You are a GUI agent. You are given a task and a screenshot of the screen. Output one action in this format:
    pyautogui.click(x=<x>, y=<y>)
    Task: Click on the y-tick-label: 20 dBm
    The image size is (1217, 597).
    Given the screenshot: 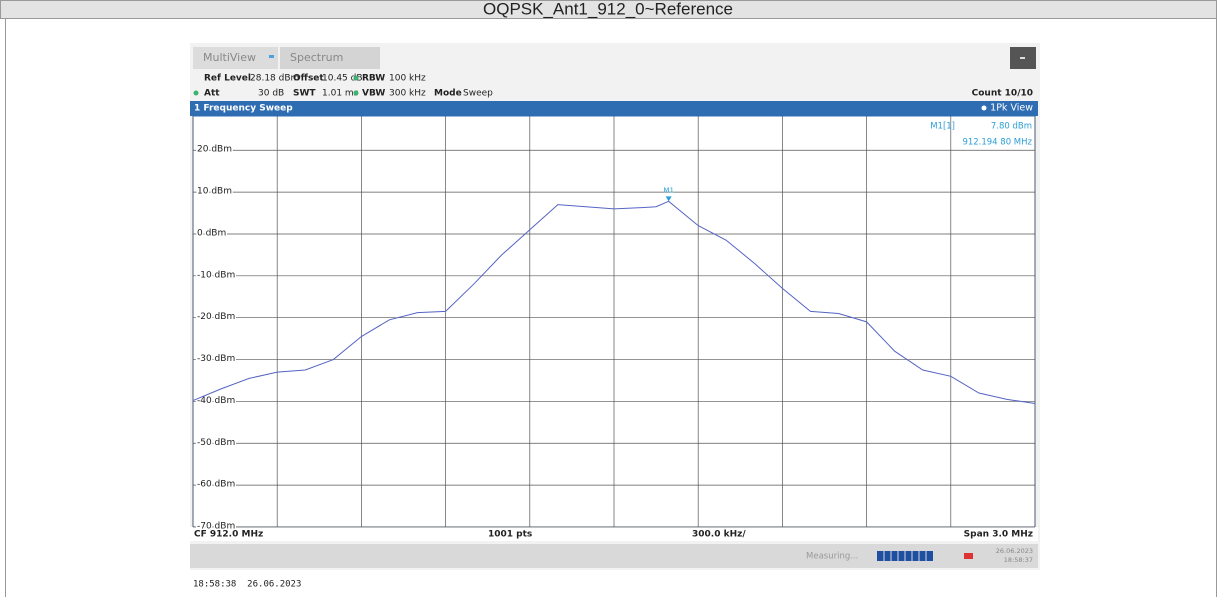 What is the action you would take?
    pyautogui.click(x=214, y=150)
    